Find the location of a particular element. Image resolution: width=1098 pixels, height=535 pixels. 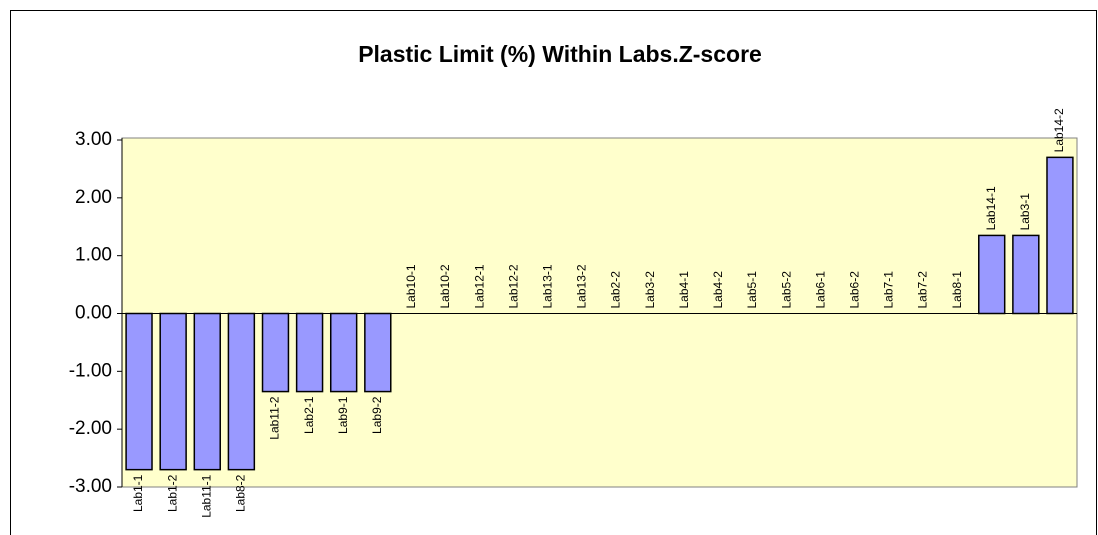

chart-title: Plastic Limit (%) Within Labs.Z-score is located at coordinates (560, 54).